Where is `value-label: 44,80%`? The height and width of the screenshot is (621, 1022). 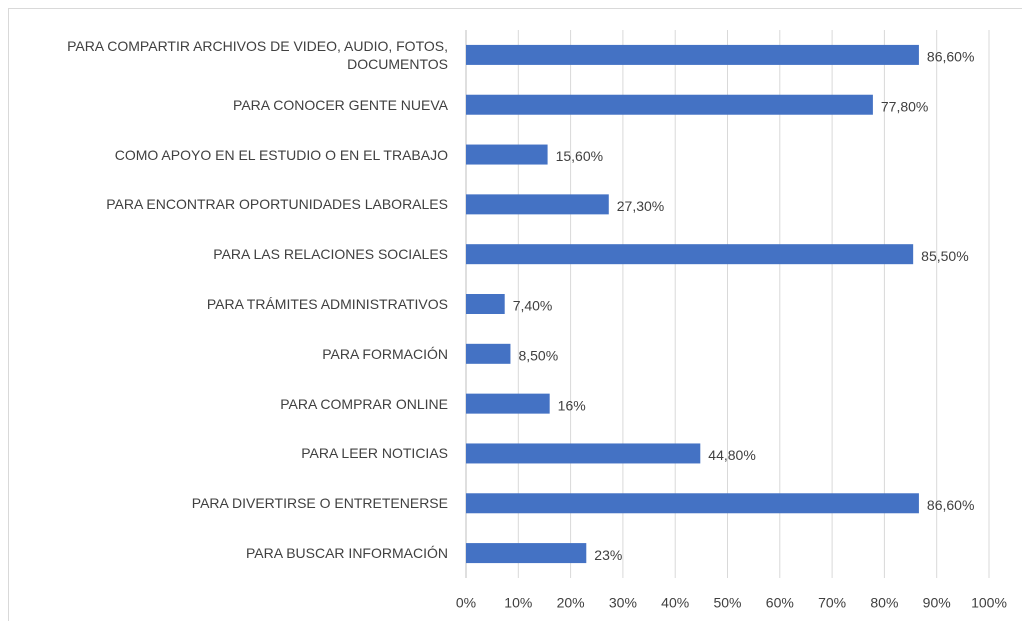
value-label: 44,80% is located at coordinates (731, 455).